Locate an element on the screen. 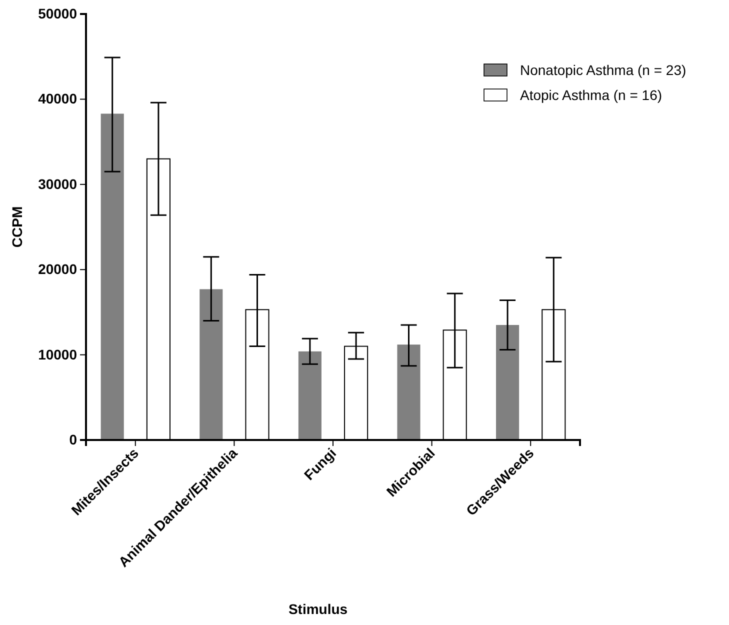  legend-label: Atopic Asthma (n = 16) is located at coordinates (591, 95).